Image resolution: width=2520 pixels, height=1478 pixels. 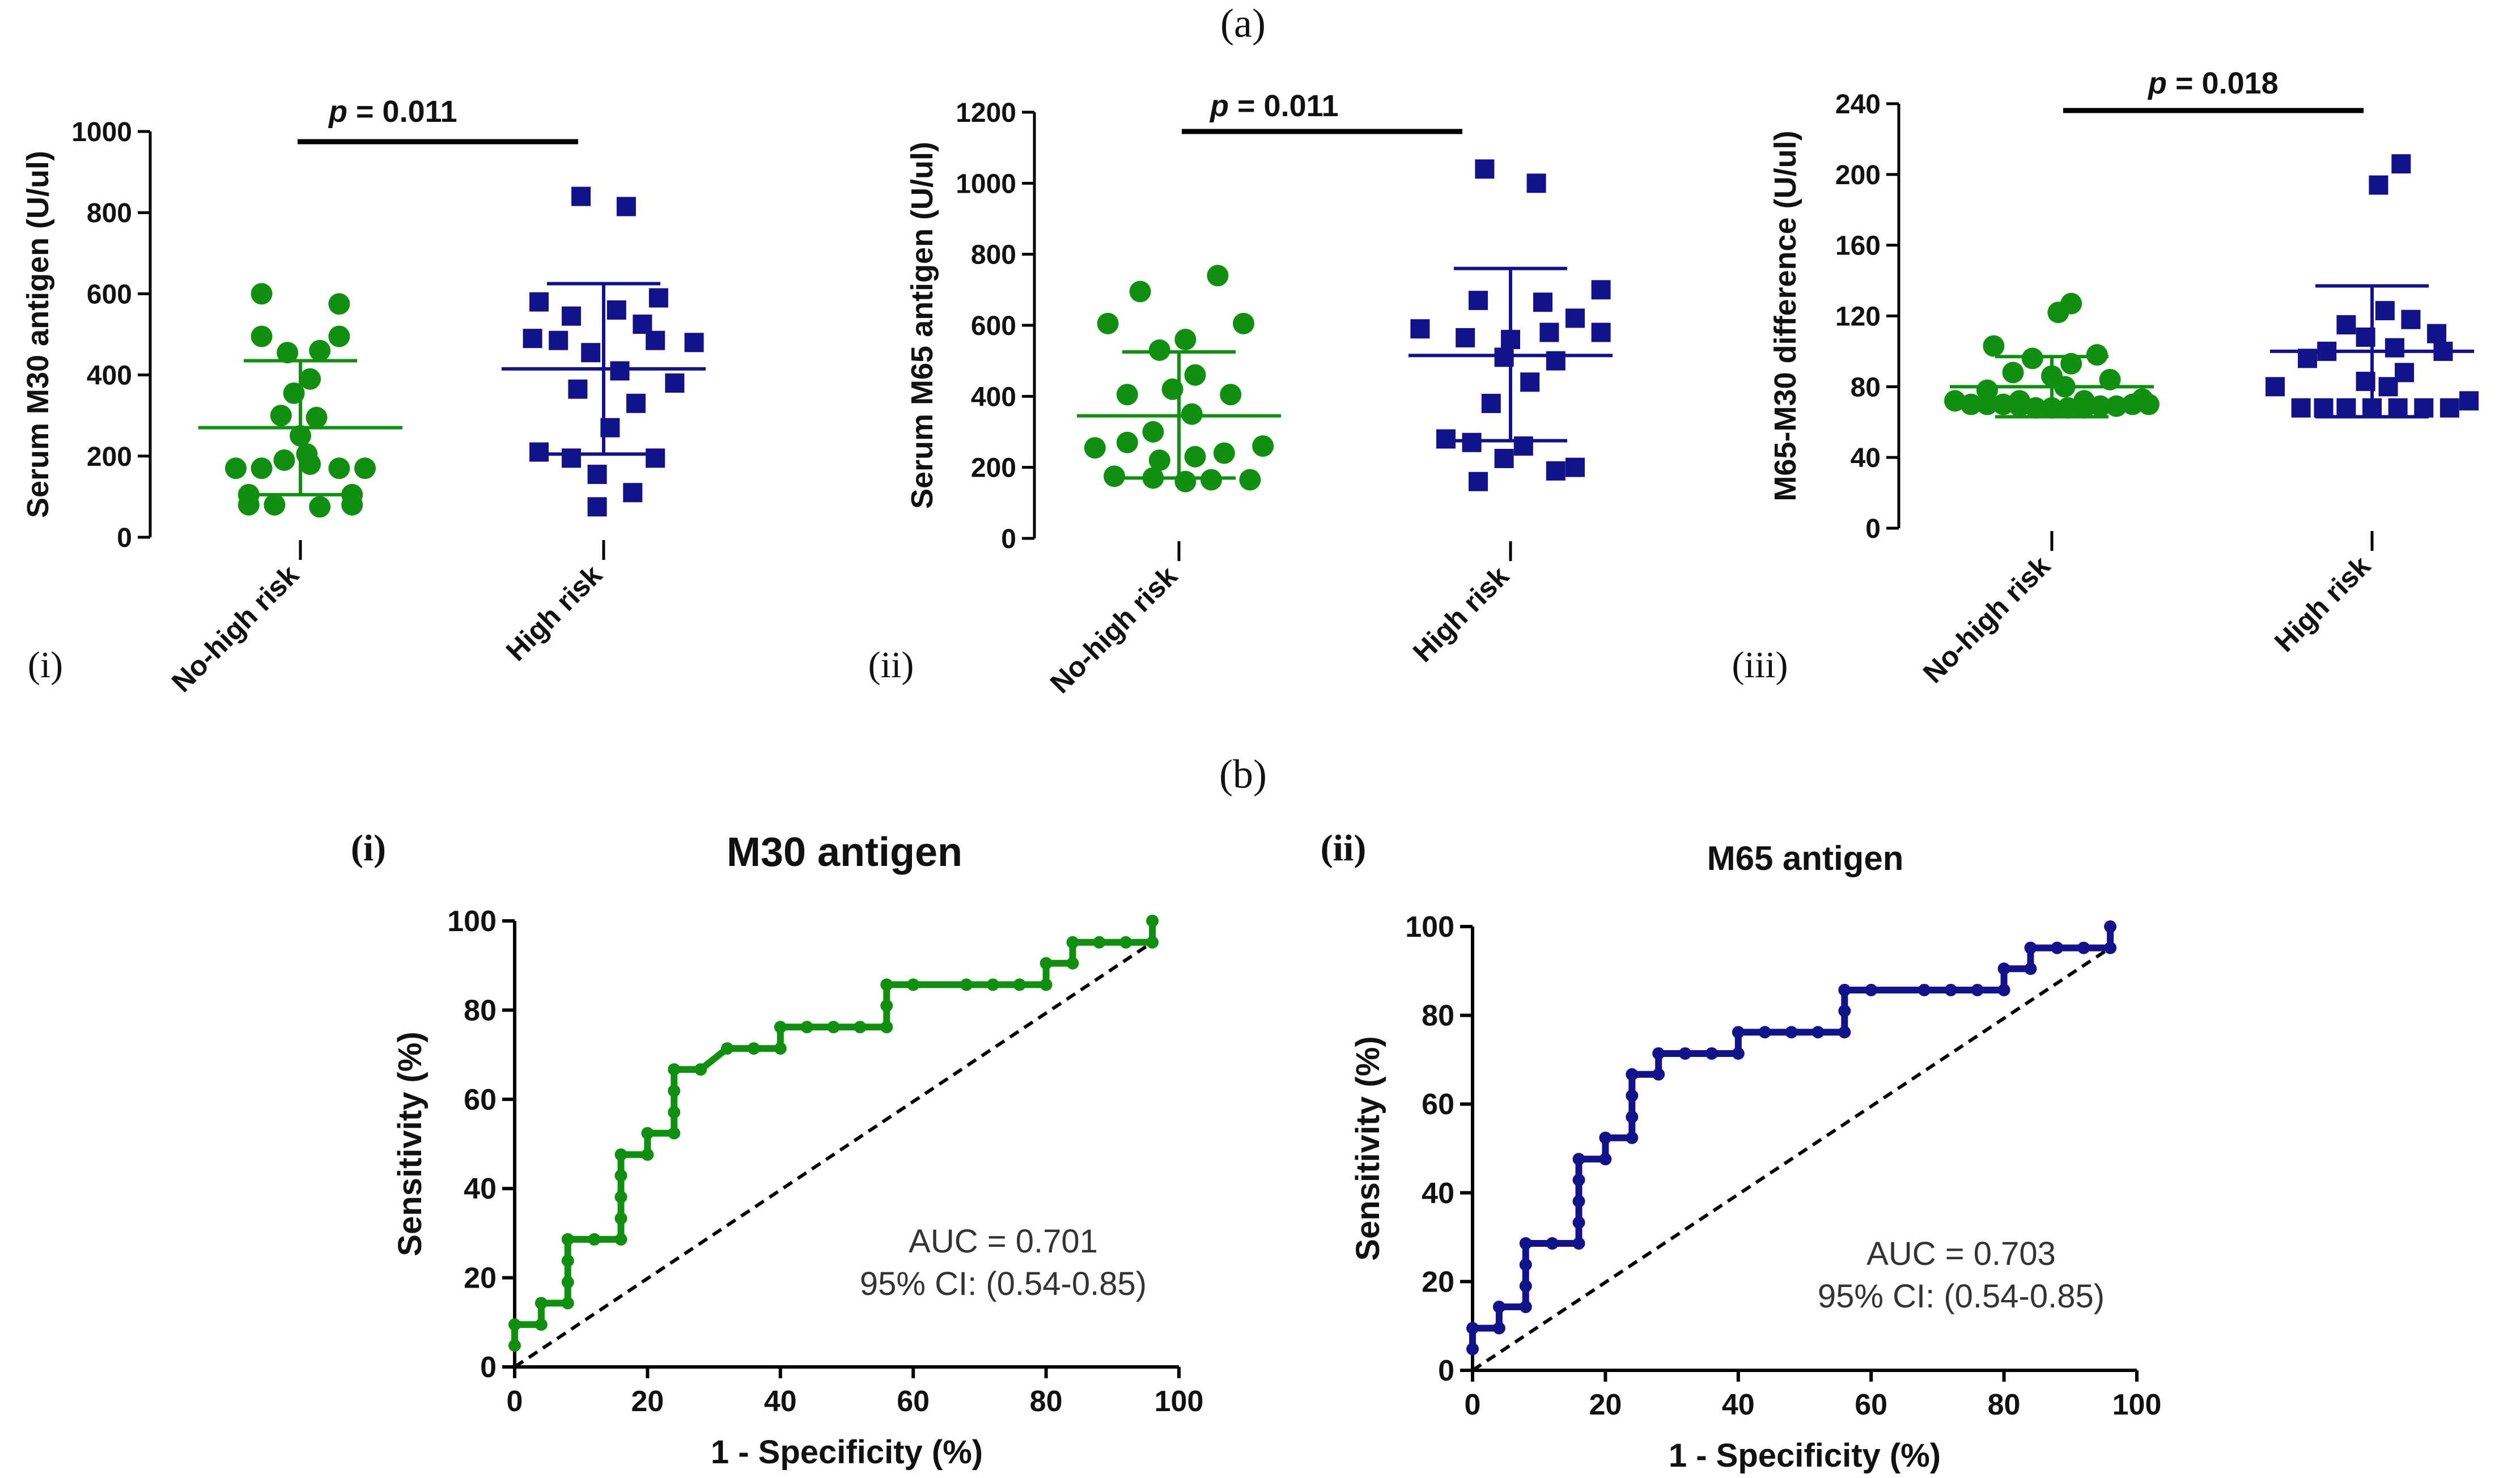 What do you see at coordinates (402, 112) in the screenshot?
I see `p-number: = 0.011` at bounding box center [402, 112].